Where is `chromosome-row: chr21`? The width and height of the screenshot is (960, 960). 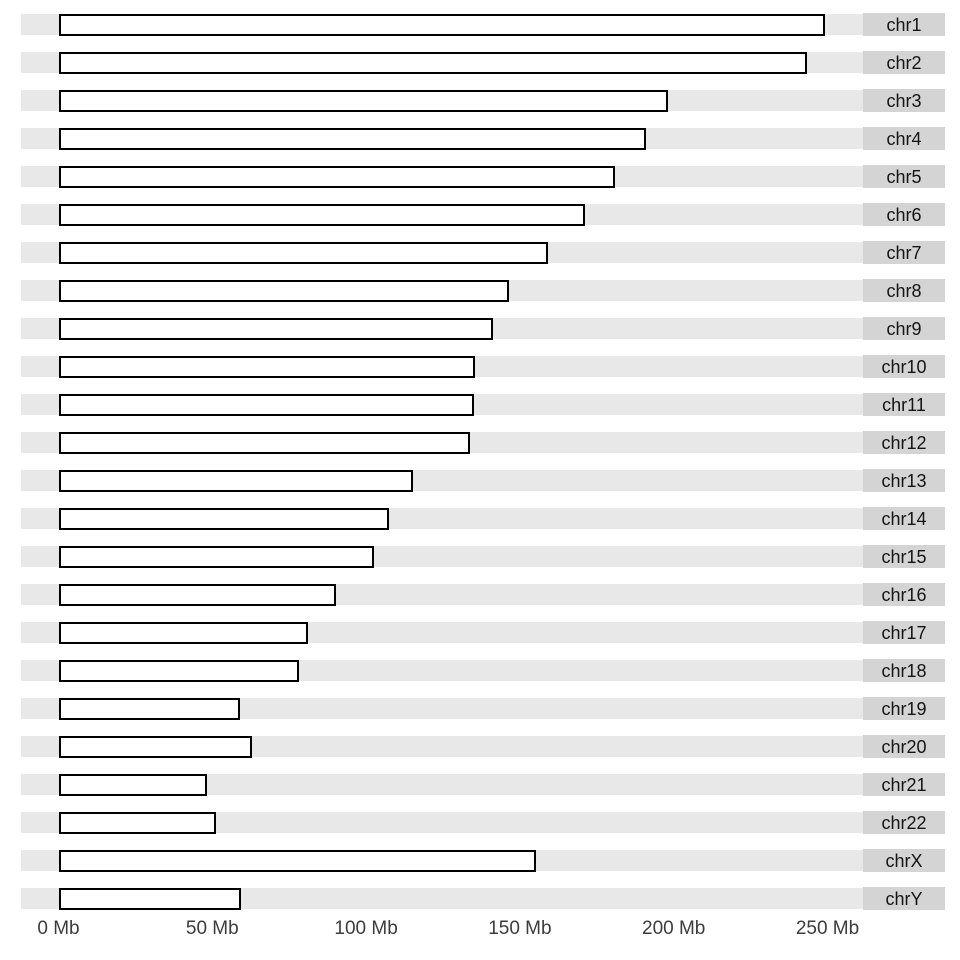
chromosome-row: chr21 is located at coordinates (483, 784).